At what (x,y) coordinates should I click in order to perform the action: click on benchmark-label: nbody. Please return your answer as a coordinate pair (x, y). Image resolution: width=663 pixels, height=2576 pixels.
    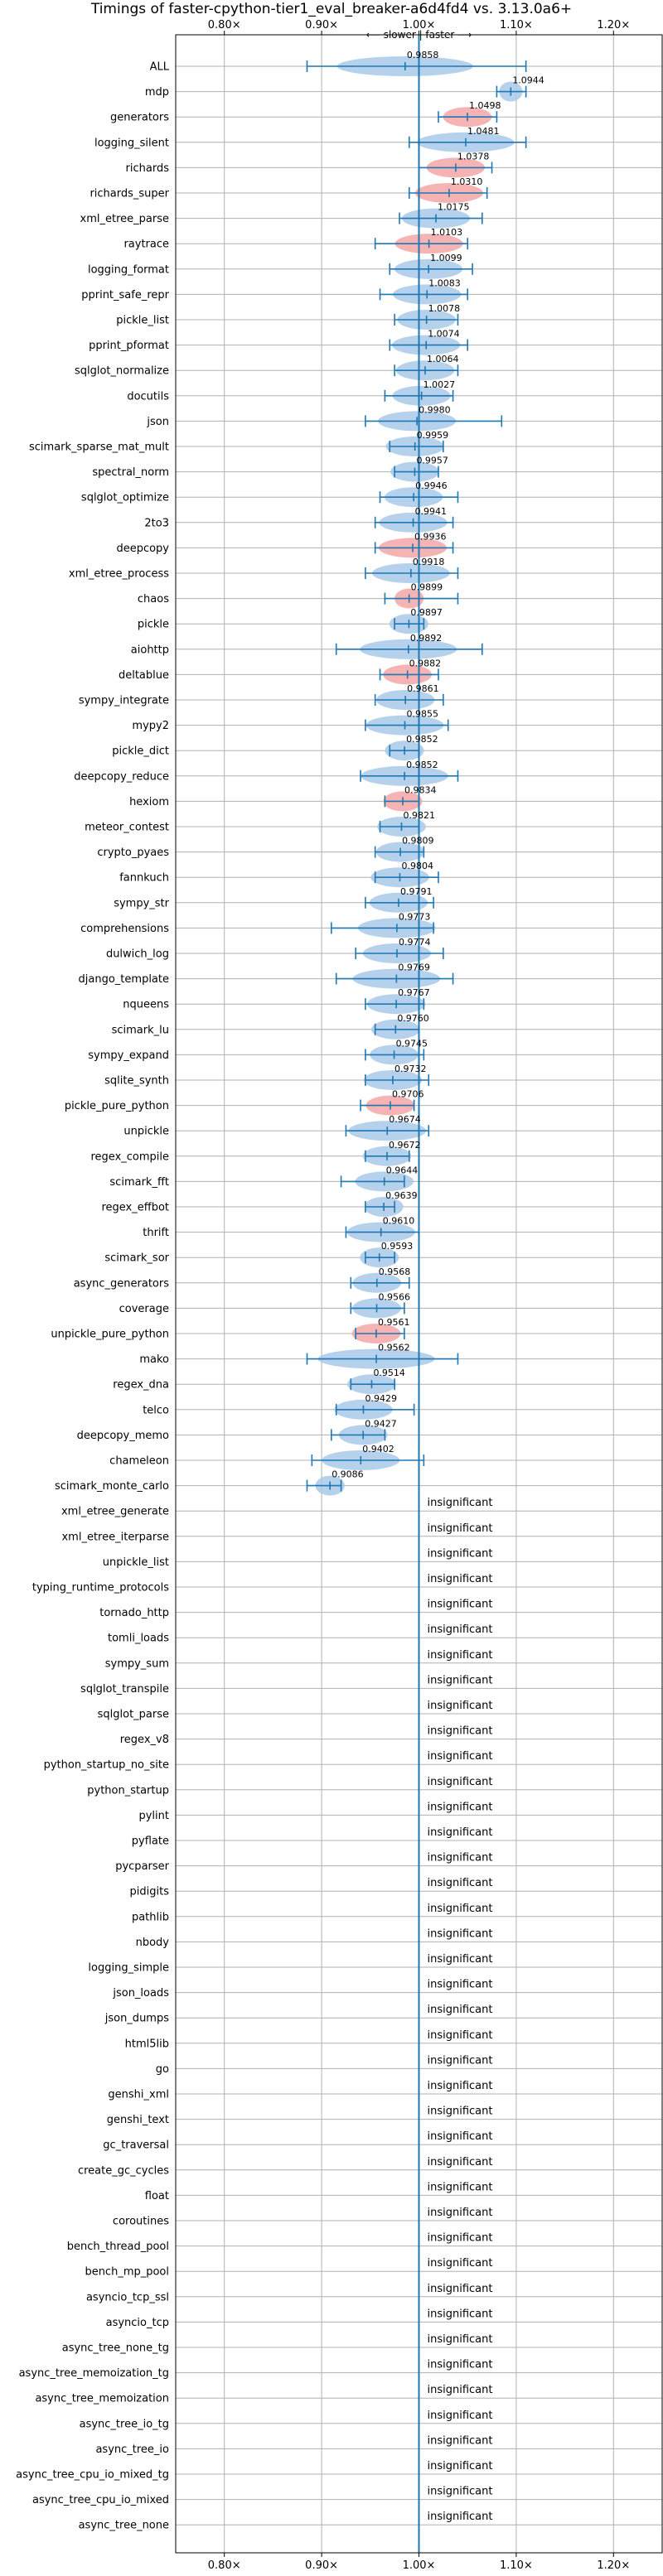
    Looking at the image, I should click on (153, 1943).